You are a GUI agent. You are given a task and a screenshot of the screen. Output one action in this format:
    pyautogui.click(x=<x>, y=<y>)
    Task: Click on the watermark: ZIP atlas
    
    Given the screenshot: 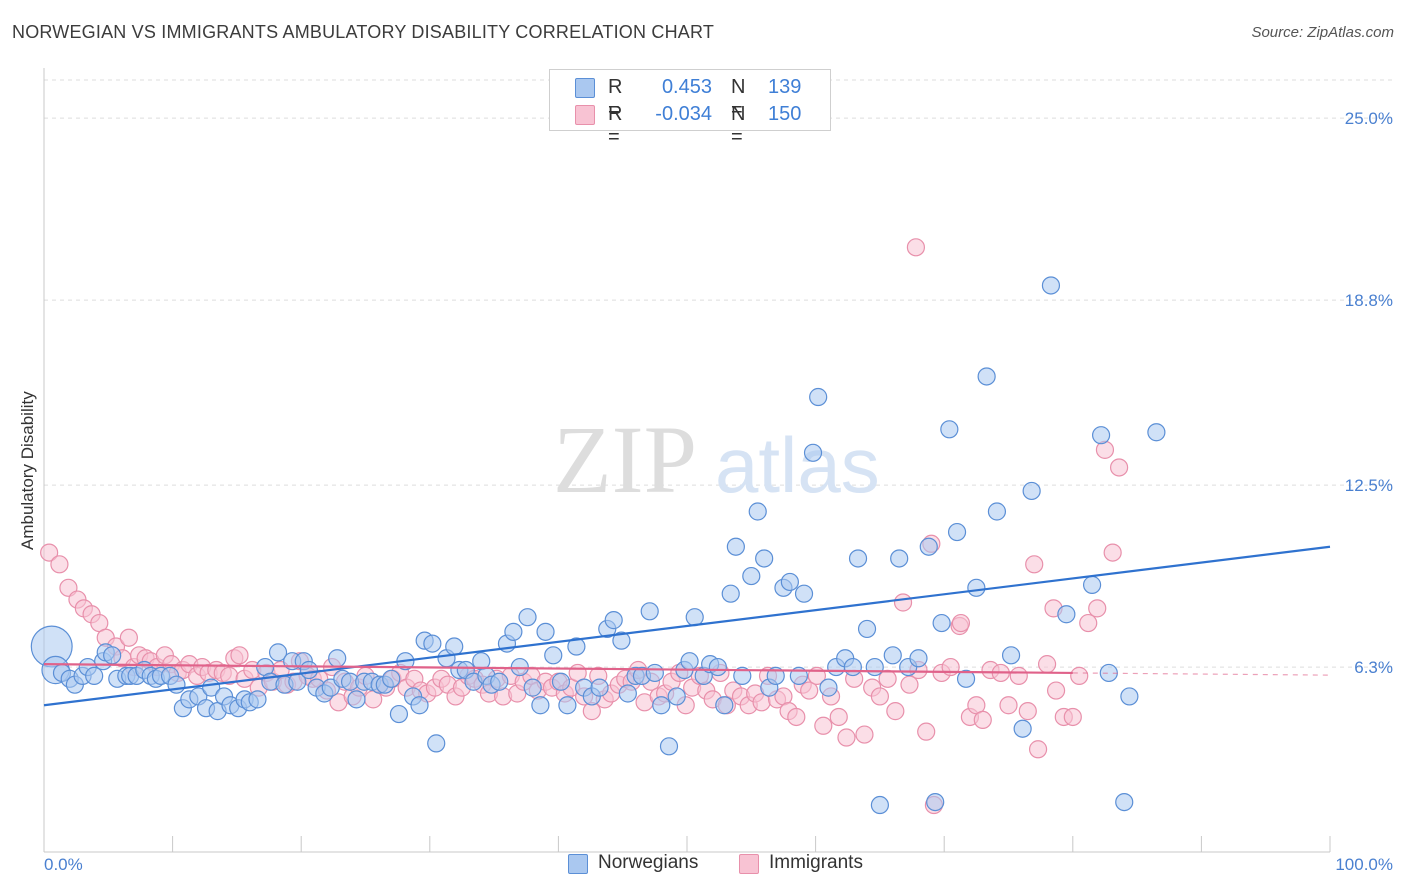 What is the action you would take?
    pyautogui.click(x=716, y=459)
    